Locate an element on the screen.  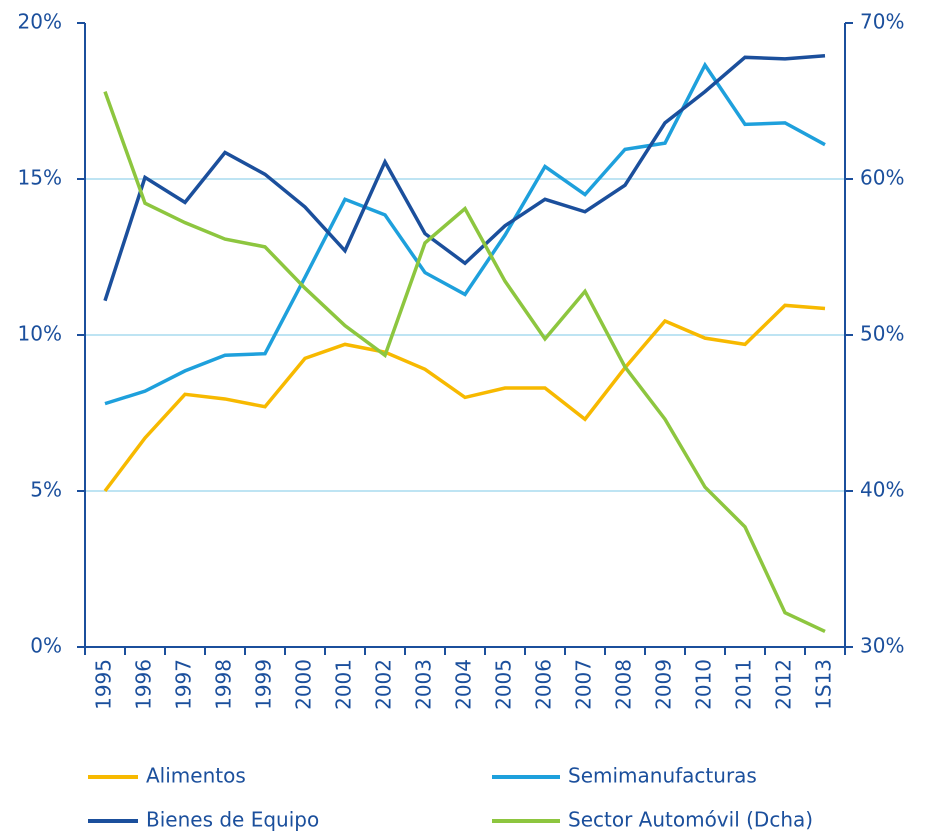
x-tick-label: 1998 is located at coordinates (224, 684).